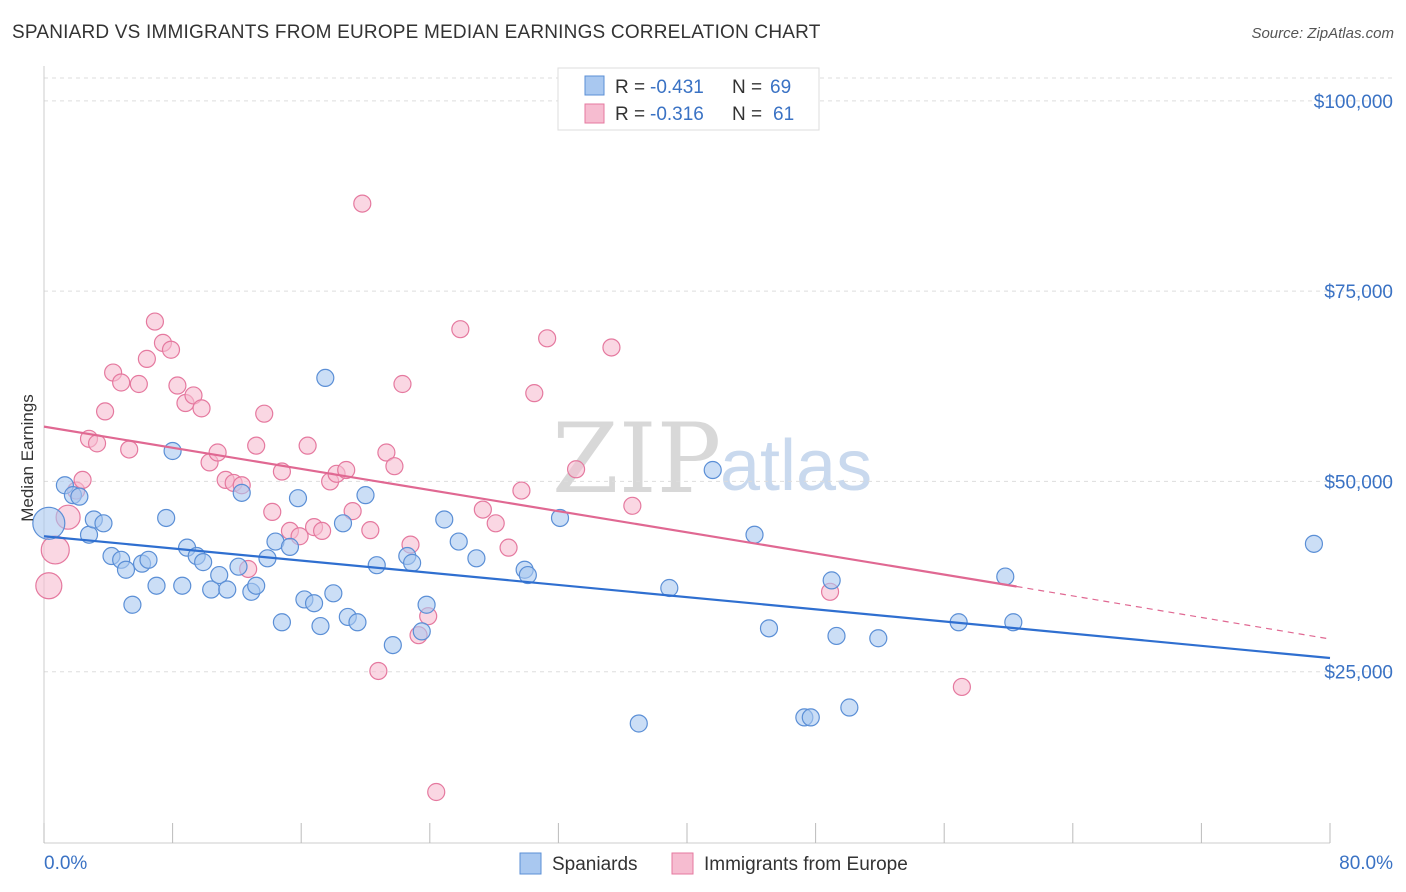 This screenshot has width=1406, height=892. What do you see at coordinates (636, 459) in the screenshot?
I see `watermark-zip: ZIP` at bounding box center [636, 459].